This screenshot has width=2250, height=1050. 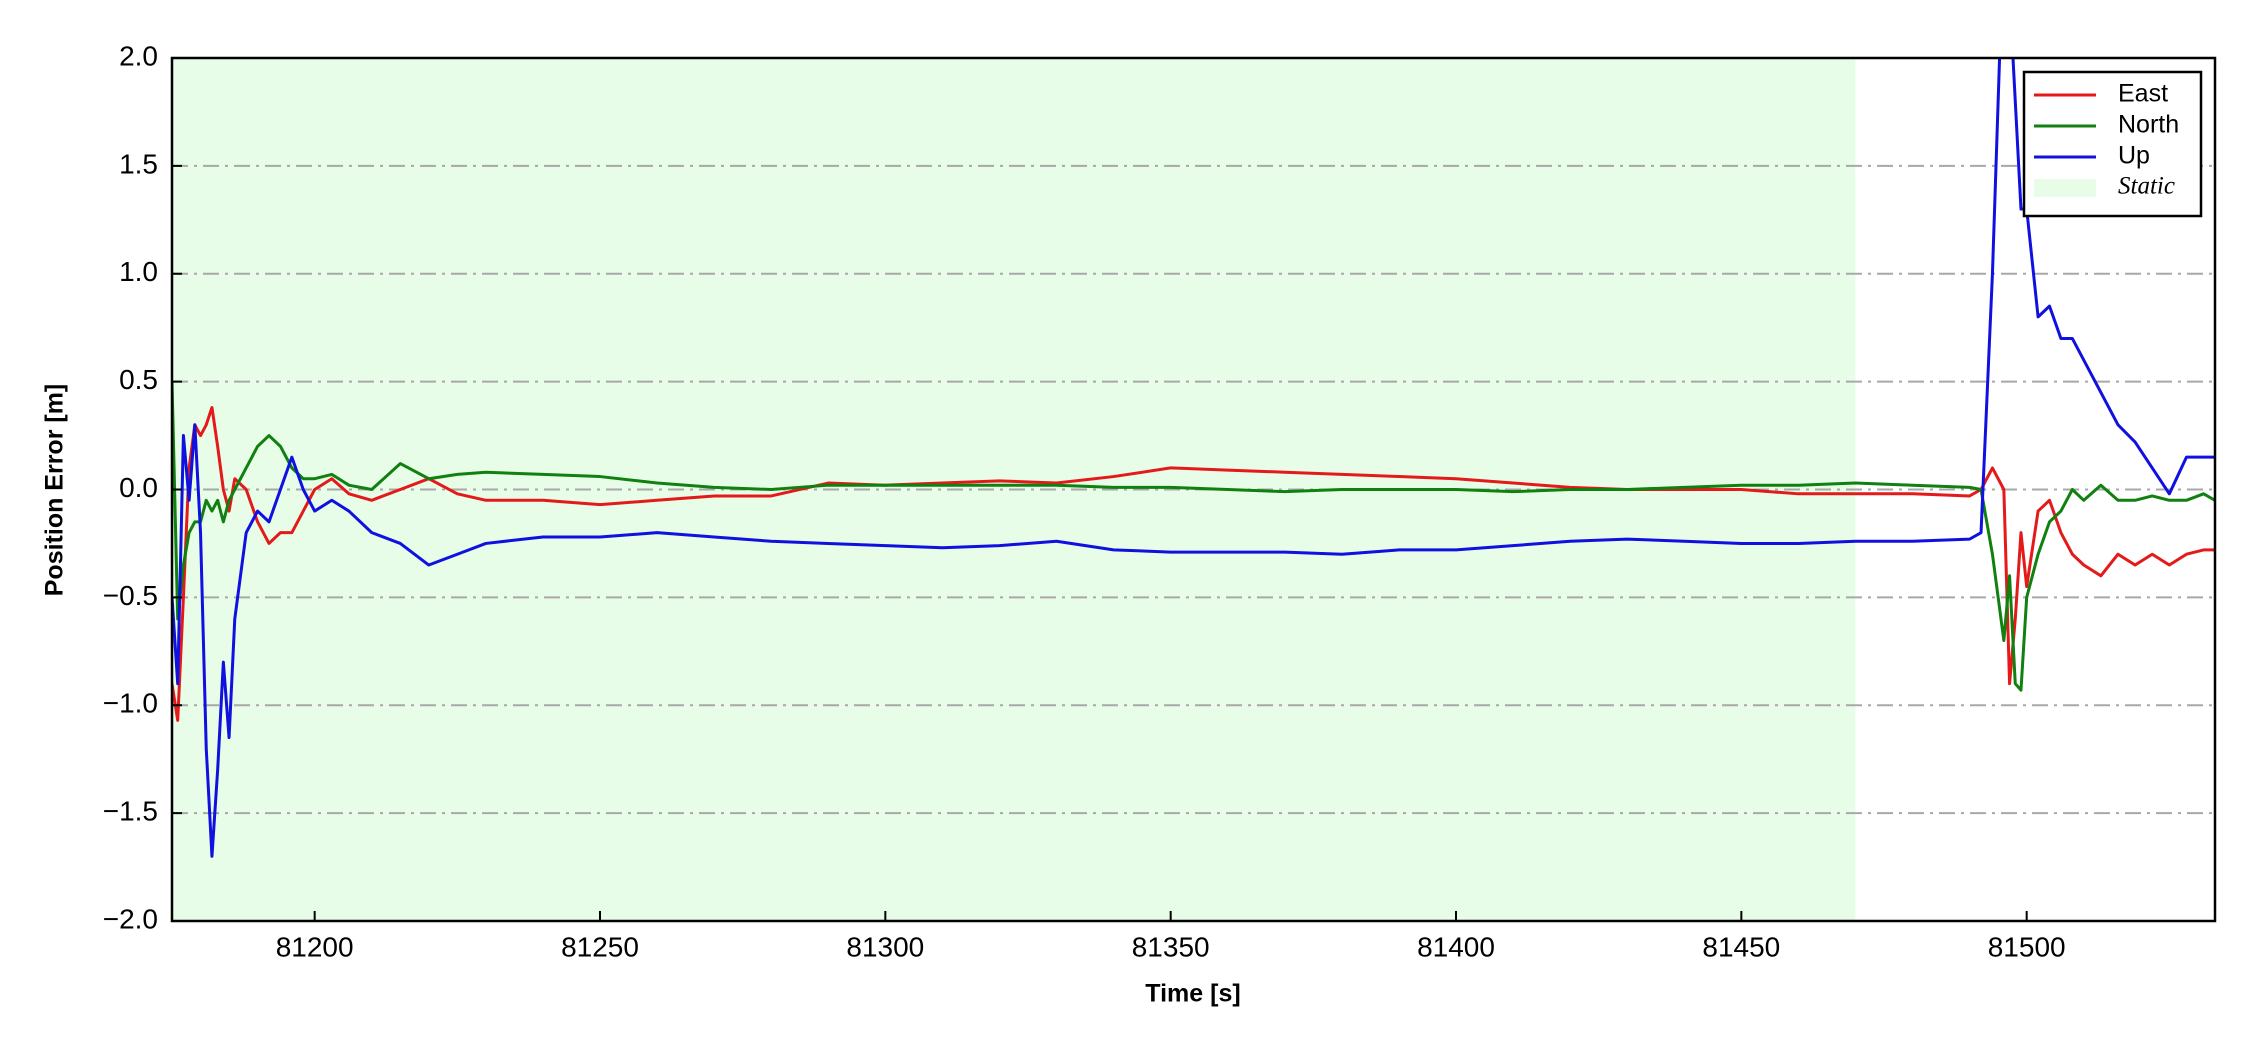 What do you see at coordinates (130, 703) in the screenshot?
I see `y-tick-label: −1.0` at bounding box center [130, 703].